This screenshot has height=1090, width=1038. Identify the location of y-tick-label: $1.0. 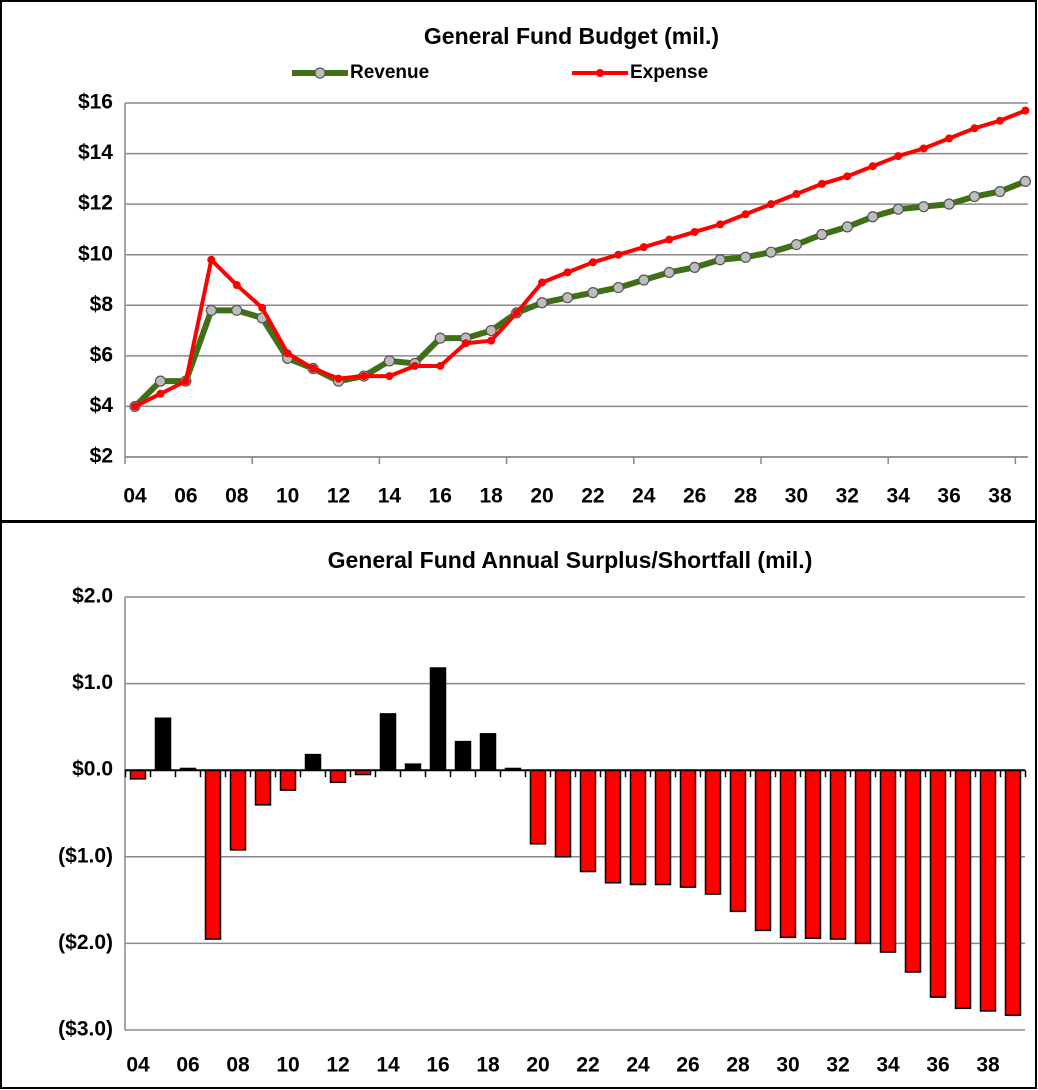
(92, 682).